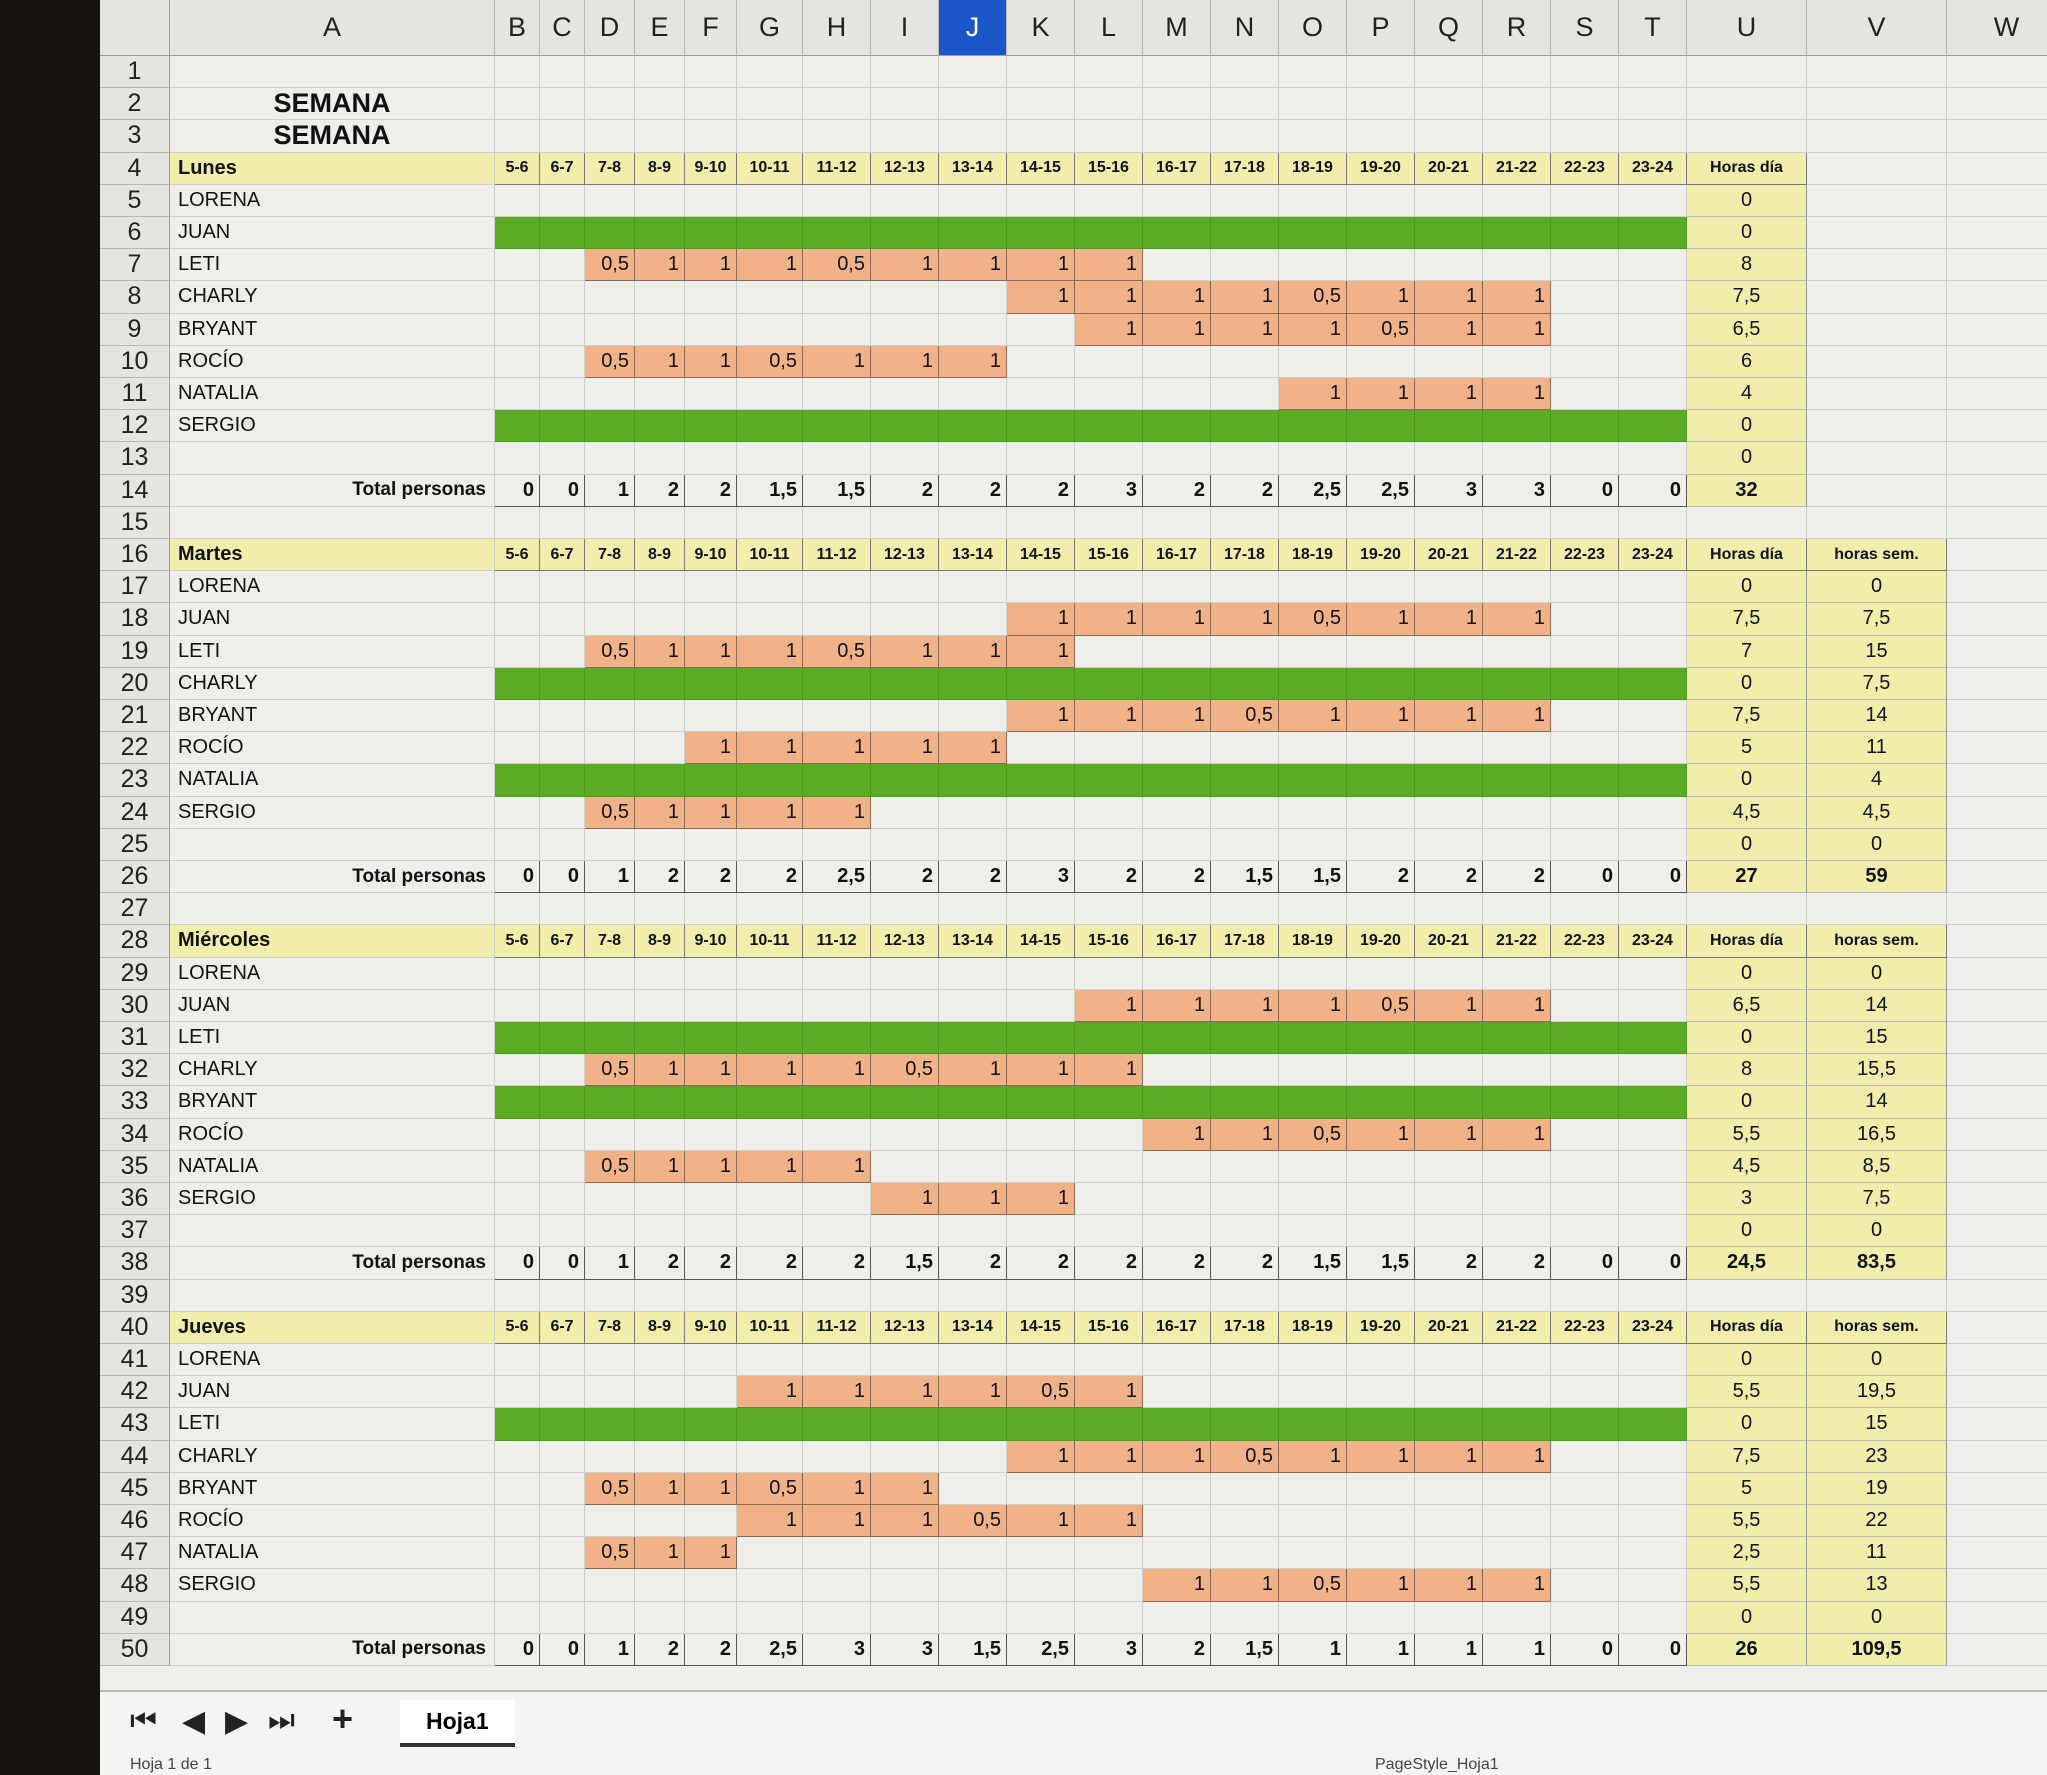  What do you see at coordinates (770, 168) in the screenshot?
I see `hour-header: 10-11` at bounding box center [770, 168].